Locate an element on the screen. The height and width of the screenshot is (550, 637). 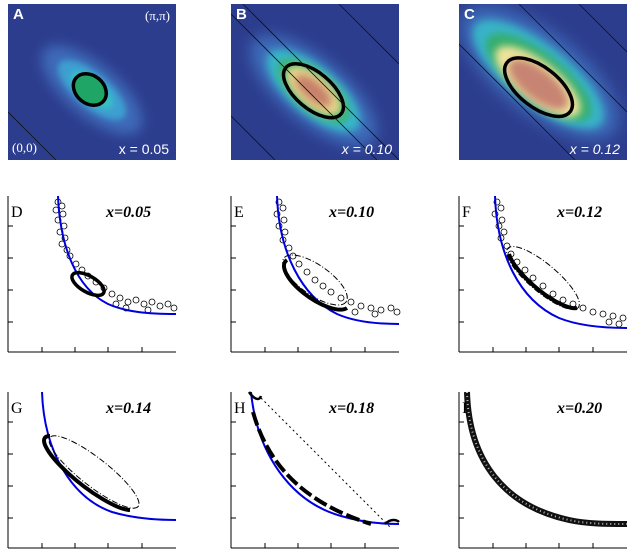
corner-label-top-right: (π,π) is located at coordinates (157, 15).